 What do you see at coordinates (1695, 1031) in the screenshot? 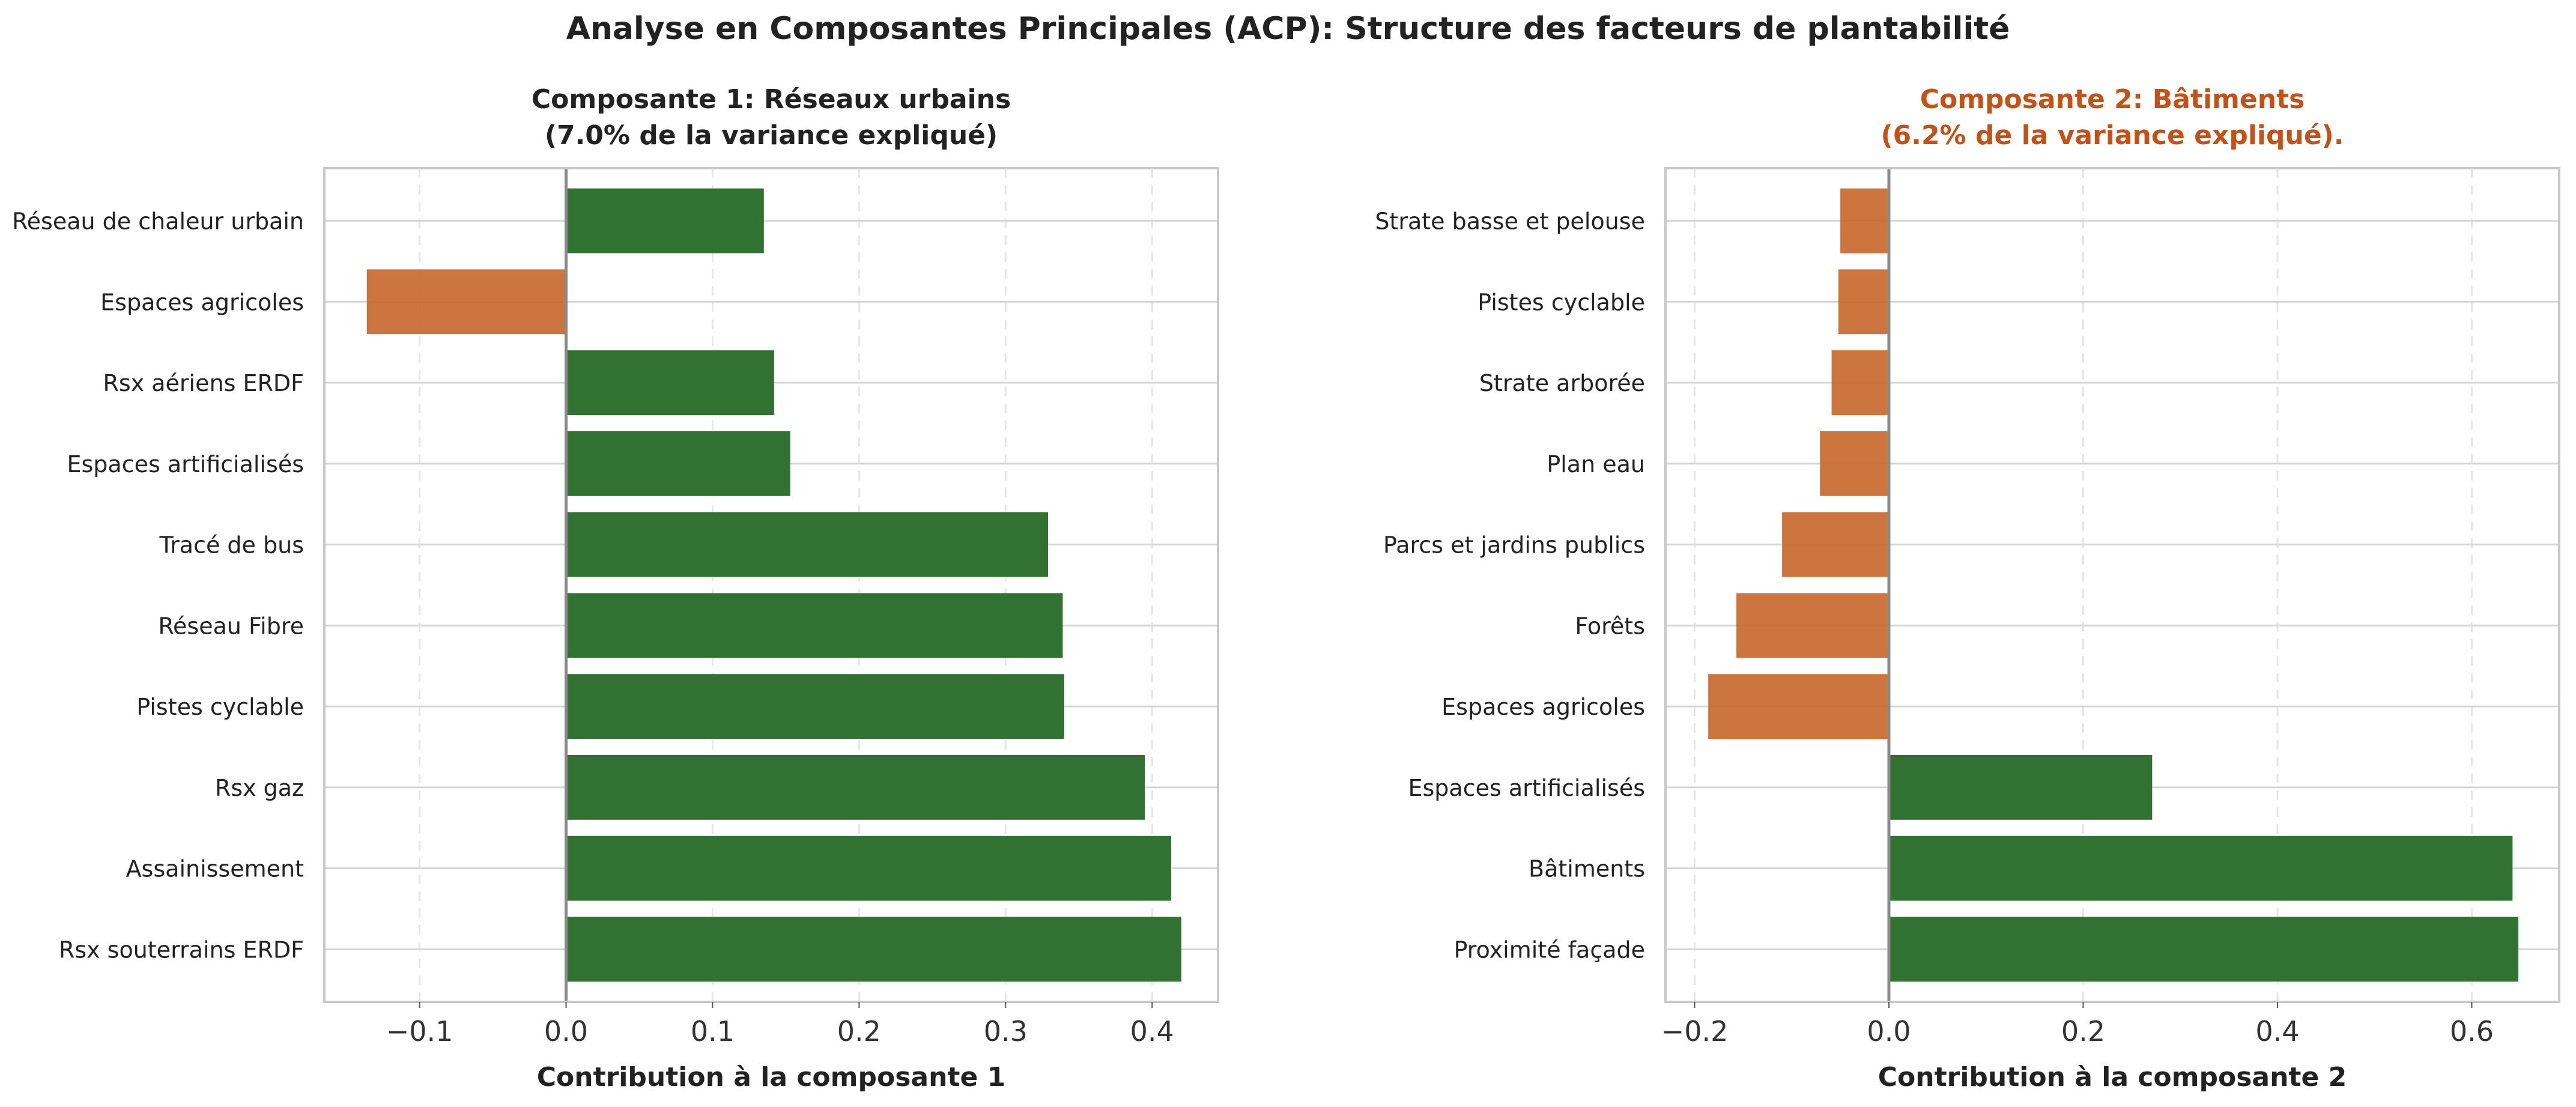
I see `x-tick-label: −0.2` at bounding box center [1695, 1031].